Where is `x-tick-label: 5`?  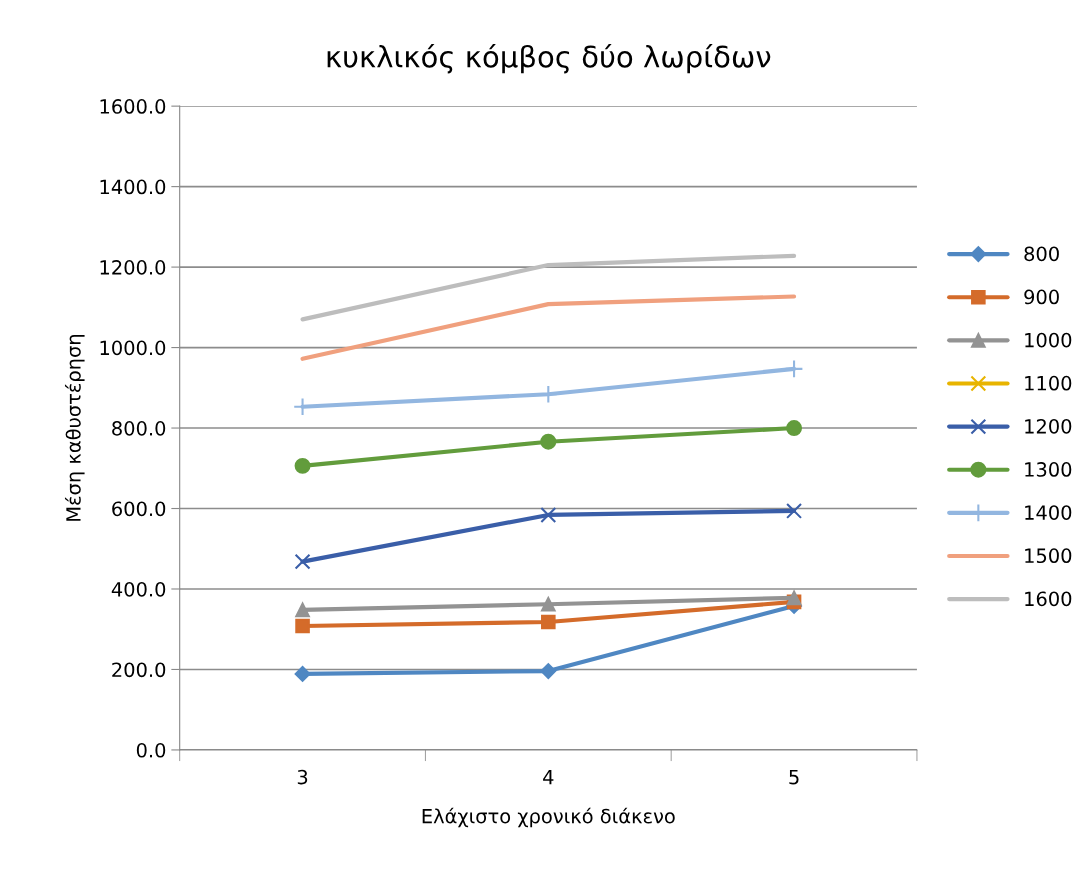 x-tick-label: 5 is located at coordinates (794, 777).